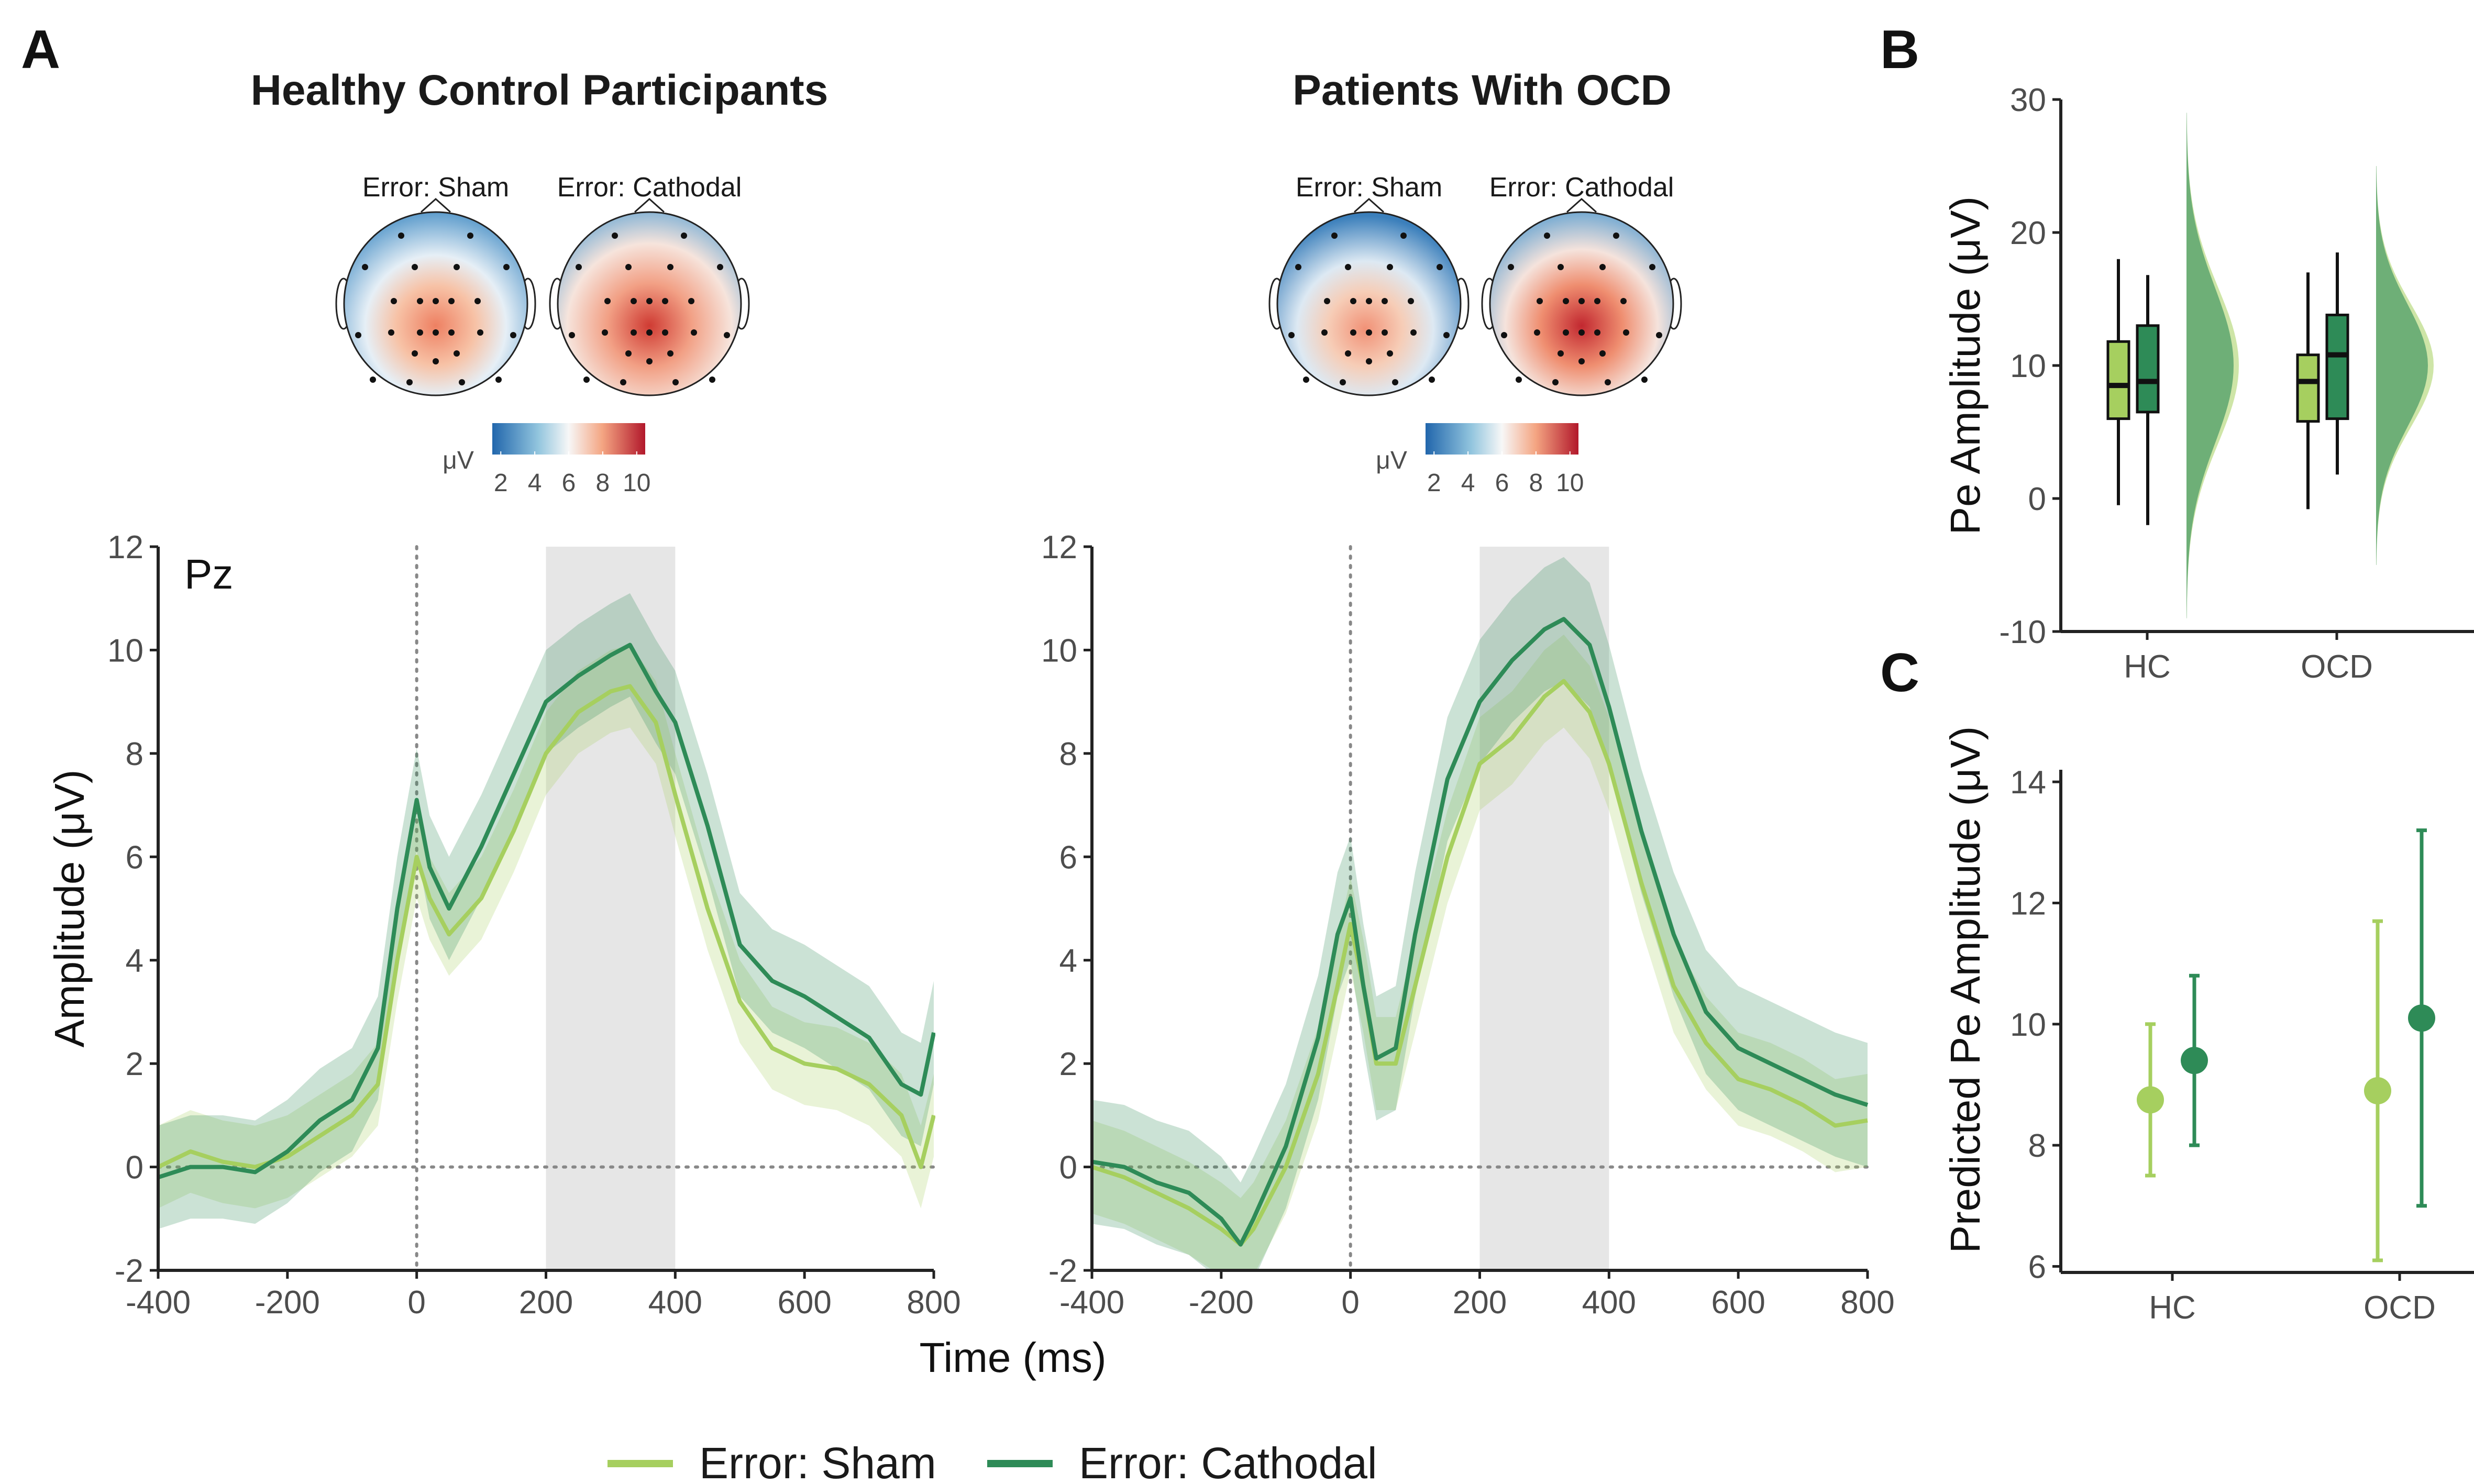 This screenshot has height=1484, width=2474. Describe the element at coordinates (41, 50) in the screenshot. I see `panel-letter-a: A` at that location.